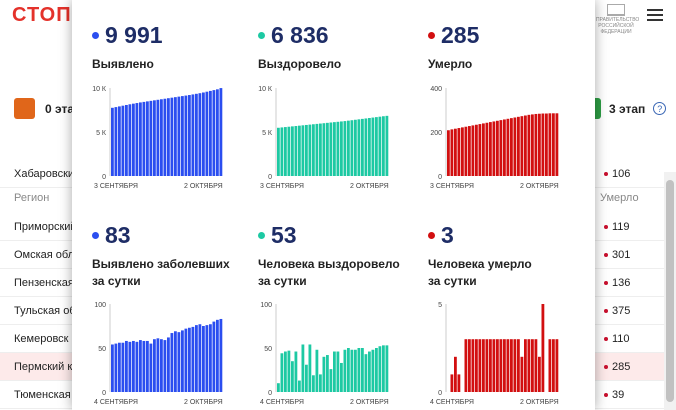 This screenshot has width=676, height=410. Describe the element at coordinates (660, 108) in the screenshot. I see `help-icon: ?` at that location.